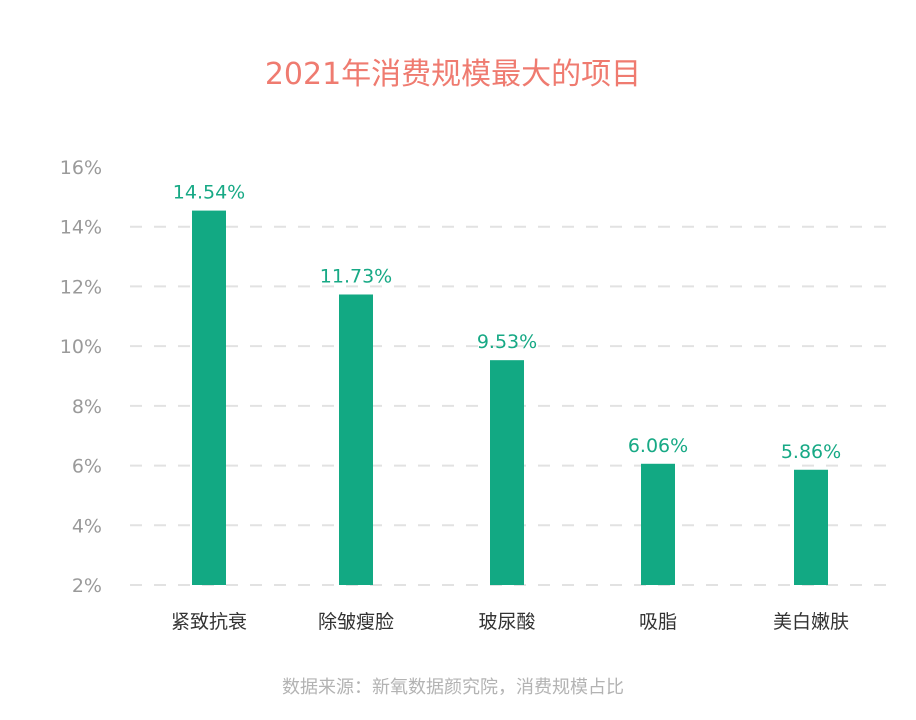  Describe the element at coordinates (87, 586) in the screenshot. I see `y-tick-label: 2%` at that location.